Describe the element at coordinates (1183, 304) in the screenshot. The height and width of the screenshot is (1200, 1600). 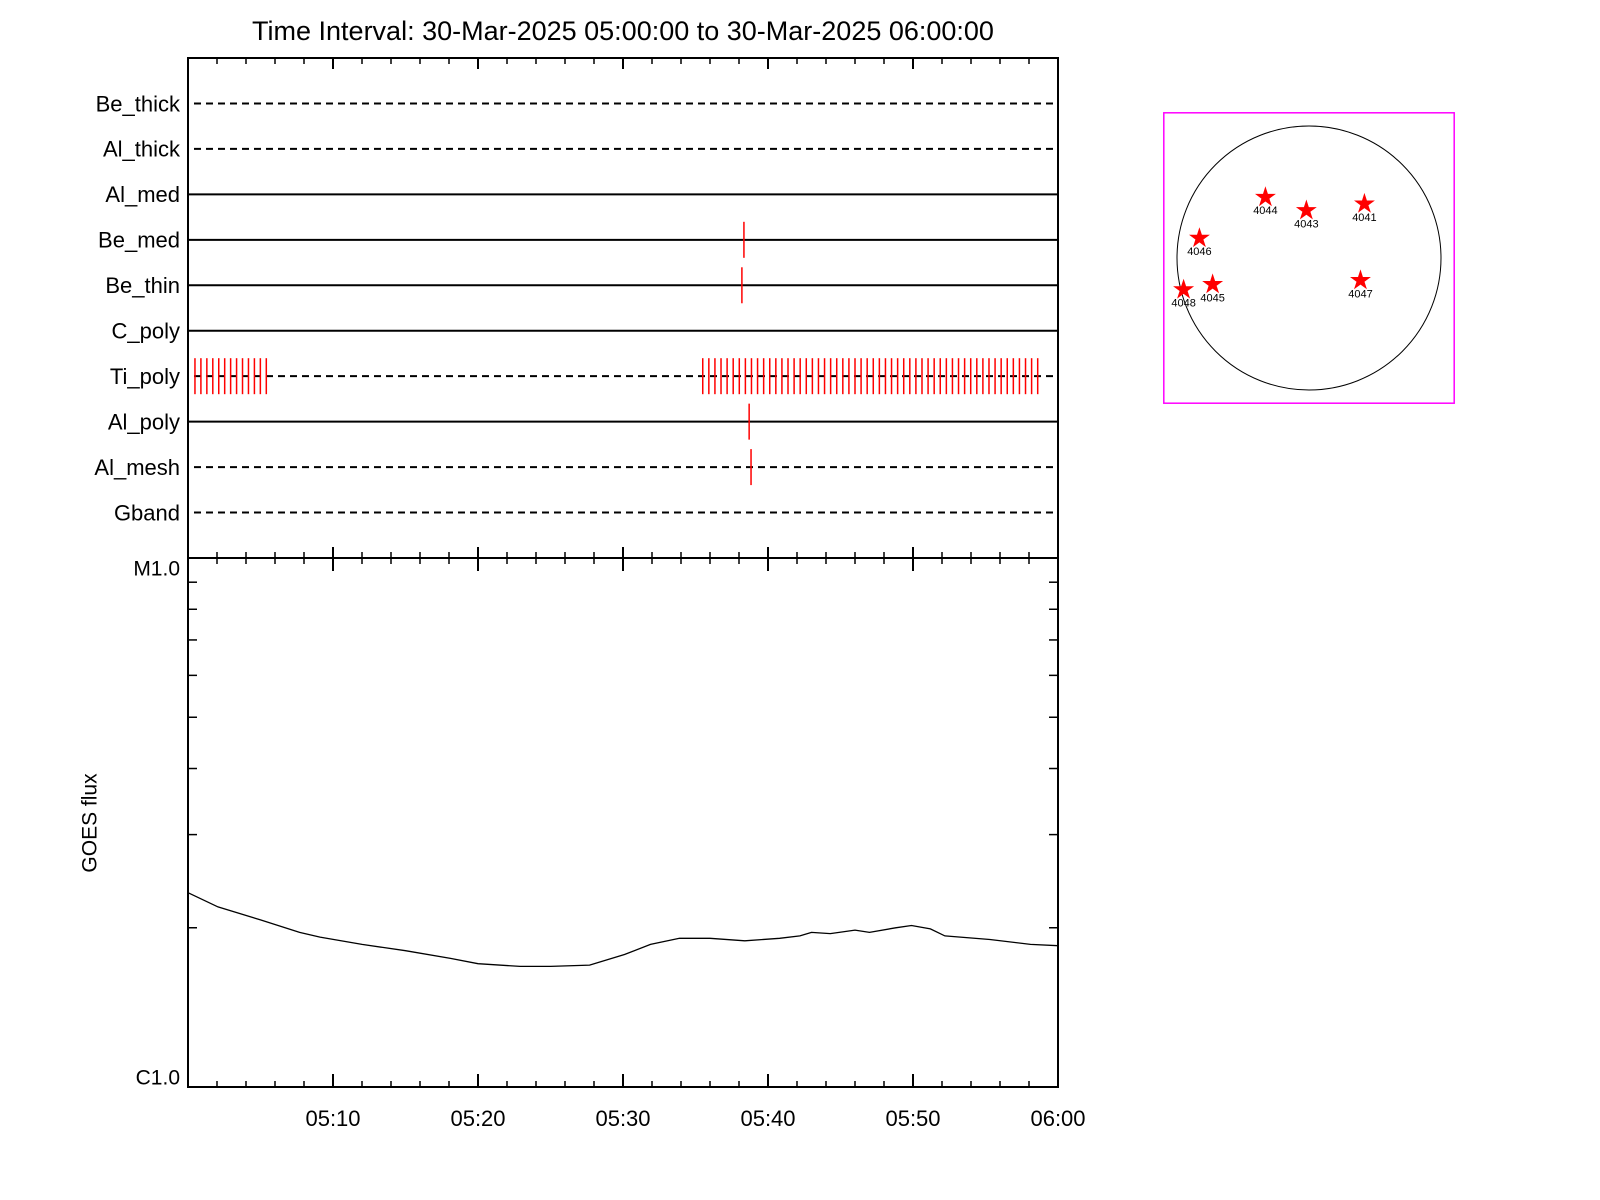
I see `region-label: 4048` at that location.